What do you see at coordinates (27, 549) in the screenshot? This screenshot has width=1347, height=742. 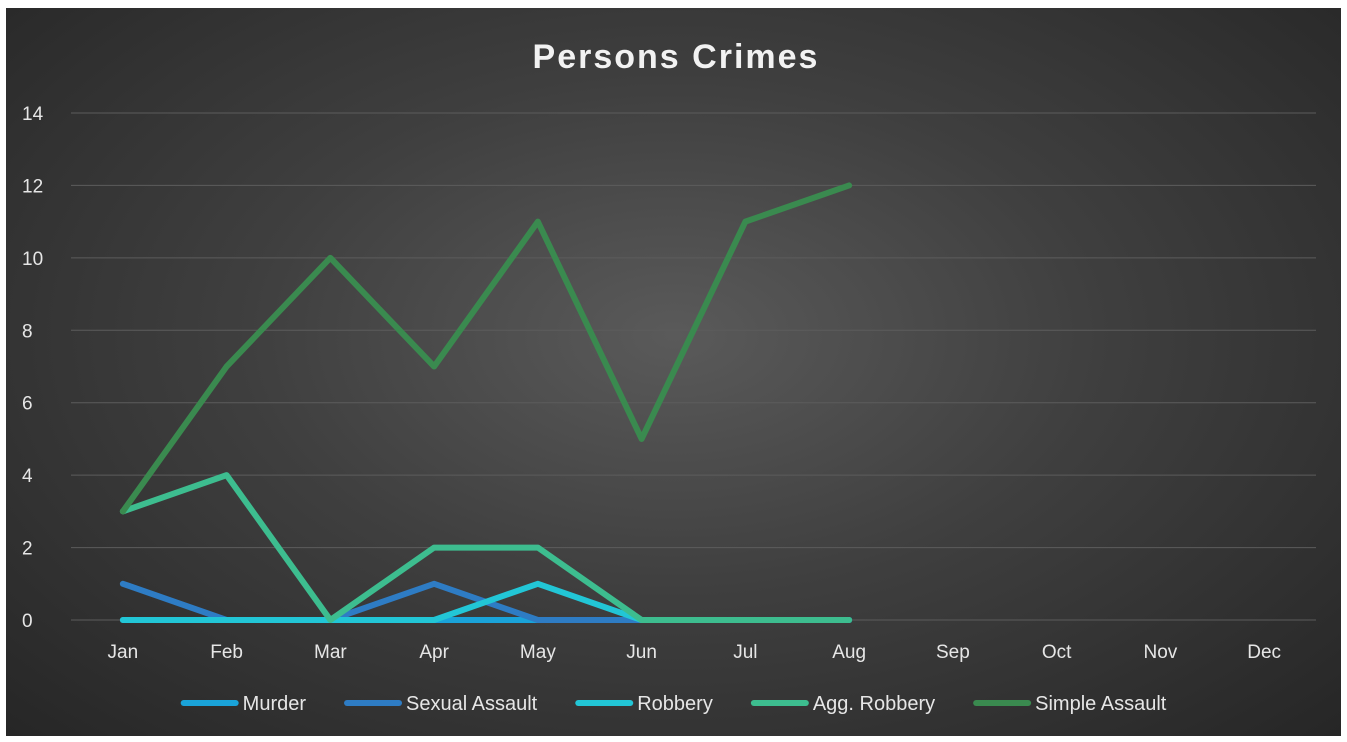 I see `y-tick-label: 2` at bounding box center [27, 549].